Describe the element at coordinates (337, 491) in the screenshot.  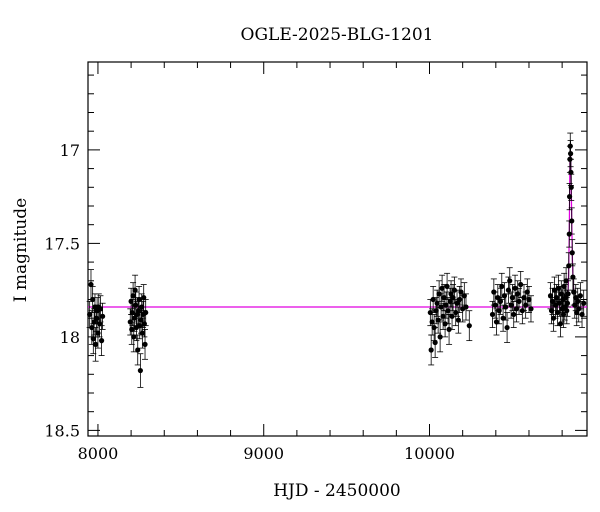
I see `x-axis-label: HJD - 2450000` at that location.